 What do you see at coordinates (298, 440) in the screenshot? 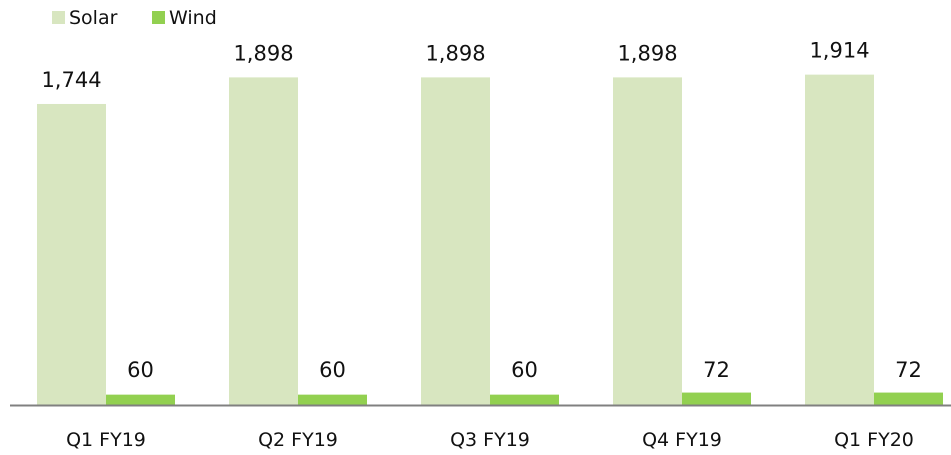
I see `x-tick-label-1: Q2 FY19` at bounding box center [298, 440].